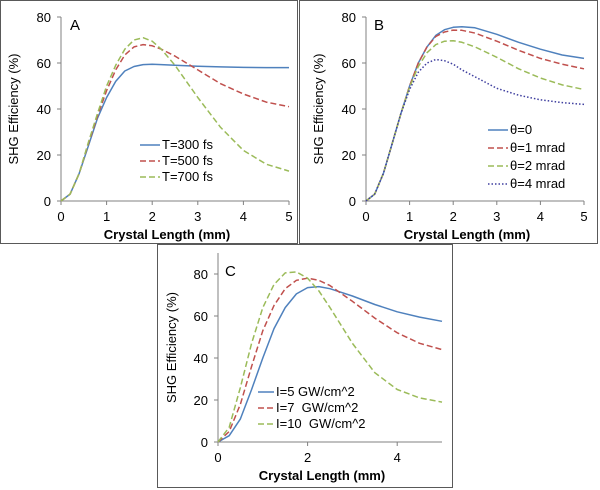 The width and height of the screenshot is (600, 490). What do you see at coordinates (537, 165) in the screenshot?
I see `legend-label-b-3: θ=2 mrad` at bounding box center [537, 165].